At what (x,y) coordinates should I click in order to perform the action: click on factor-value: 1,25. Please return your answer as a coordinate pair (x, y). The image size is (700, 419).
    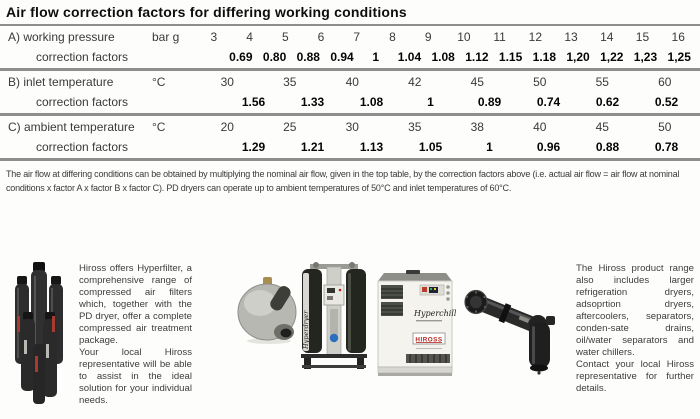
    Looking at the image, I should click on (679, 57).